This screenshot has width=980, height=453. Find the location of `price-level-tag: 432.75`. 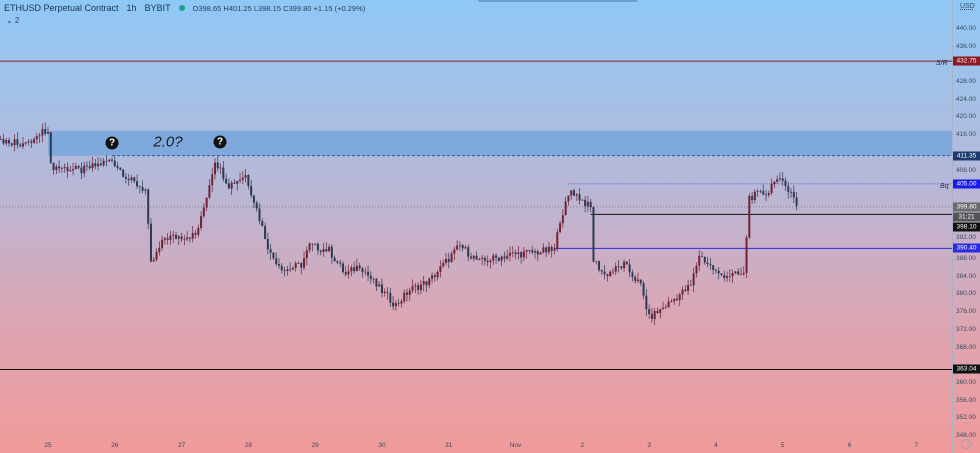

price-level-tag: 432.75 is located at coordinates (966, 61).